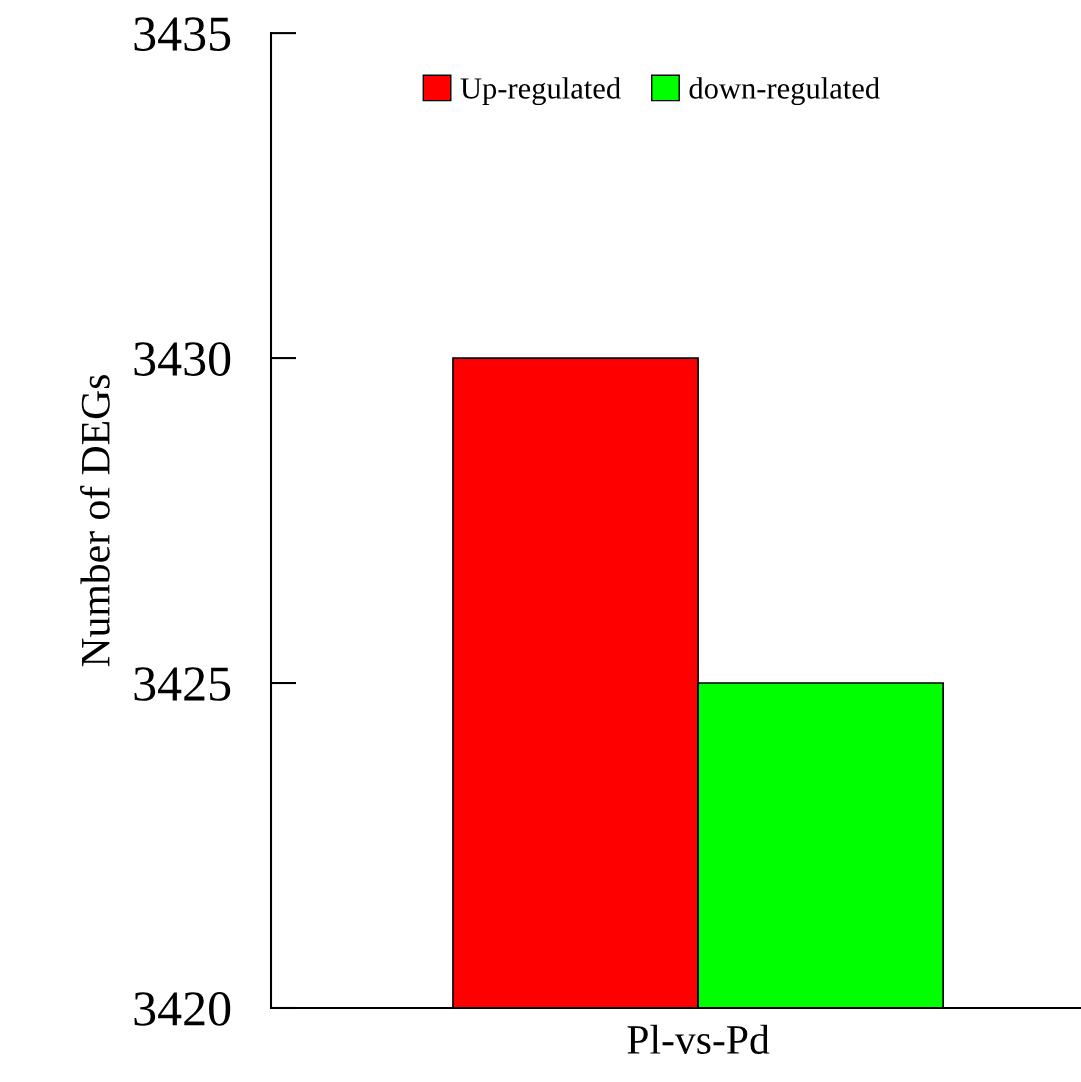 Image resolution: width=1081 pixels, height=1082 pixels. What do you see at coordinates (182, 359) in the screenshot?
I see `y-tick-label: 3430` at bounding box center [182, 359].